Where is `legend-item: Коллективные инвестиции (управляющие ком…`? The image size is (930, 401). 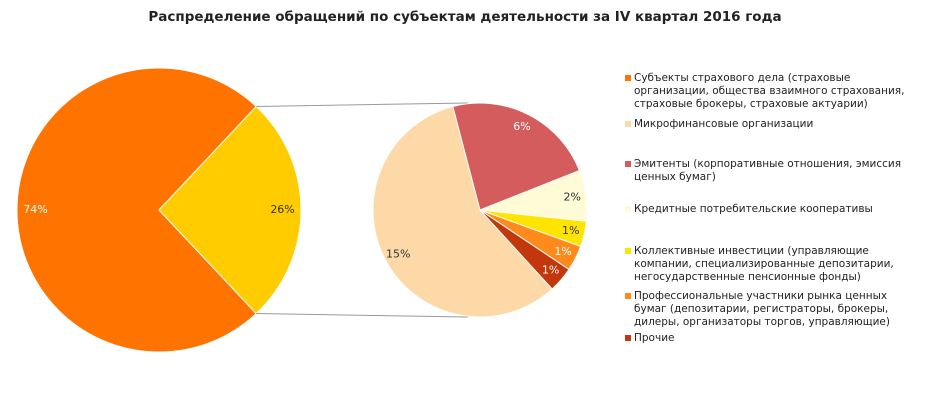
legend-item: Коллективные инвестиции (управляющие ком… is located at coordinates (770, 264).